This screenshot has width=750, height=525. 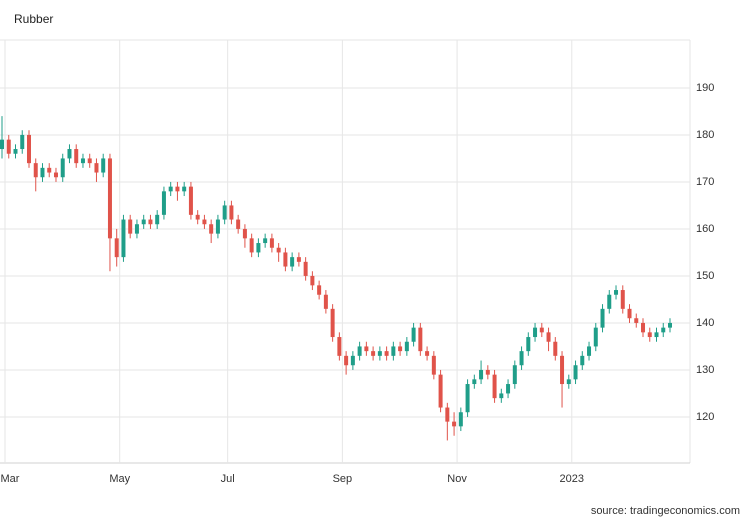 What do you see at coordinates (343, 479) in the screenshot?
I see `x-tick-label: Sep` at bounding box center [343, 479].